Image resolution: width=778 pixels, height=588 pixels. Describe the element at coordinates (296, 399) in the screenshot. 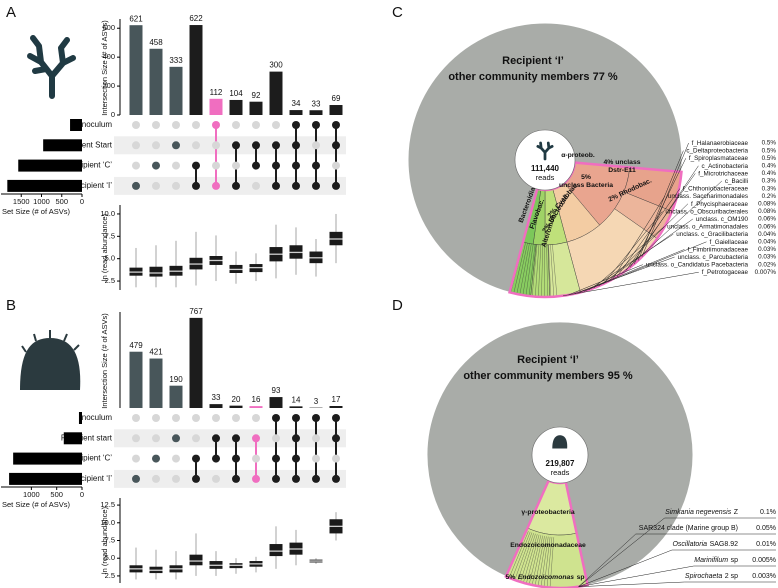

I see `value-label: 14` at that location.